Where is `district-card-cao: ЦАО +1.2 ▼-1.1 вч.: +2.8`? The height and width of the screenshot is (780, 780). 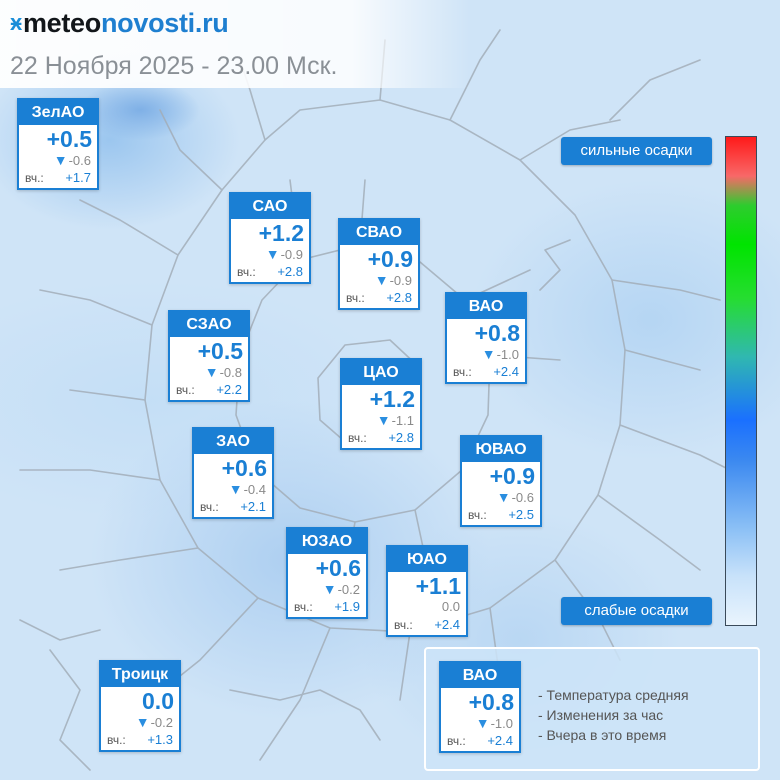
district-card-cao: ЦАО +1.2 ▼-1.1 вч.: +2.8 is located at coordinates (381, 404).